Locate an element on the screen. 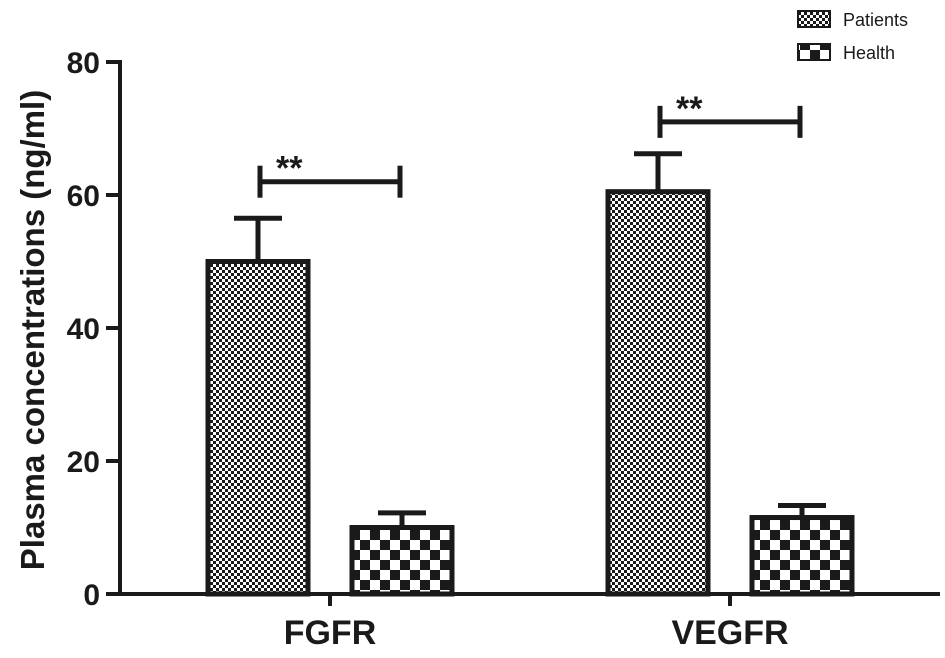 This screenshot has width=945, height=658. legend-label-patients: Patients is located at coordinates (875, 20).